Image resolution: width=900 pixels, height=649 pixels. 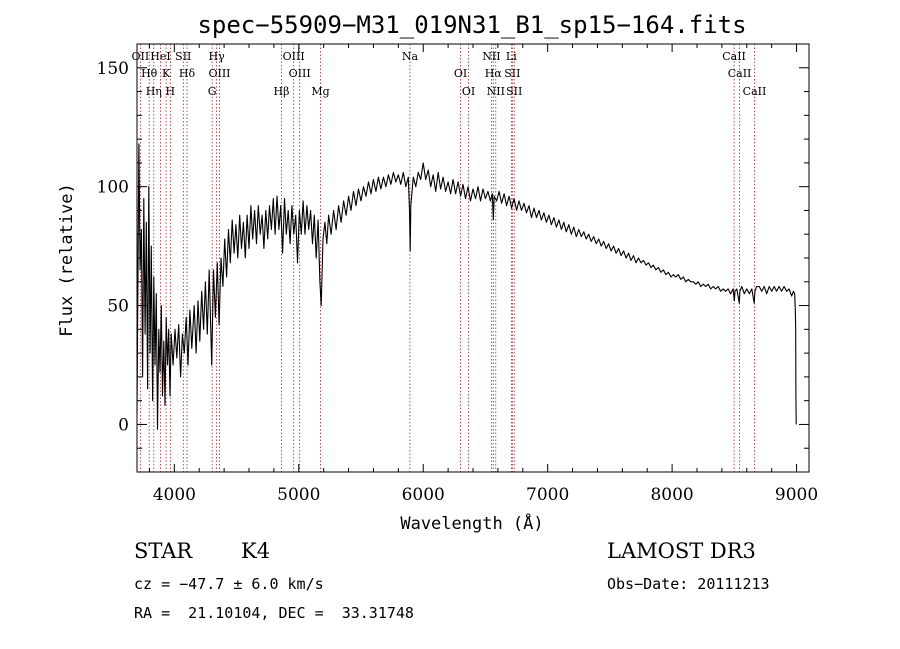 I want to click on y-tick-label: 0, so click(x=123, y=425).